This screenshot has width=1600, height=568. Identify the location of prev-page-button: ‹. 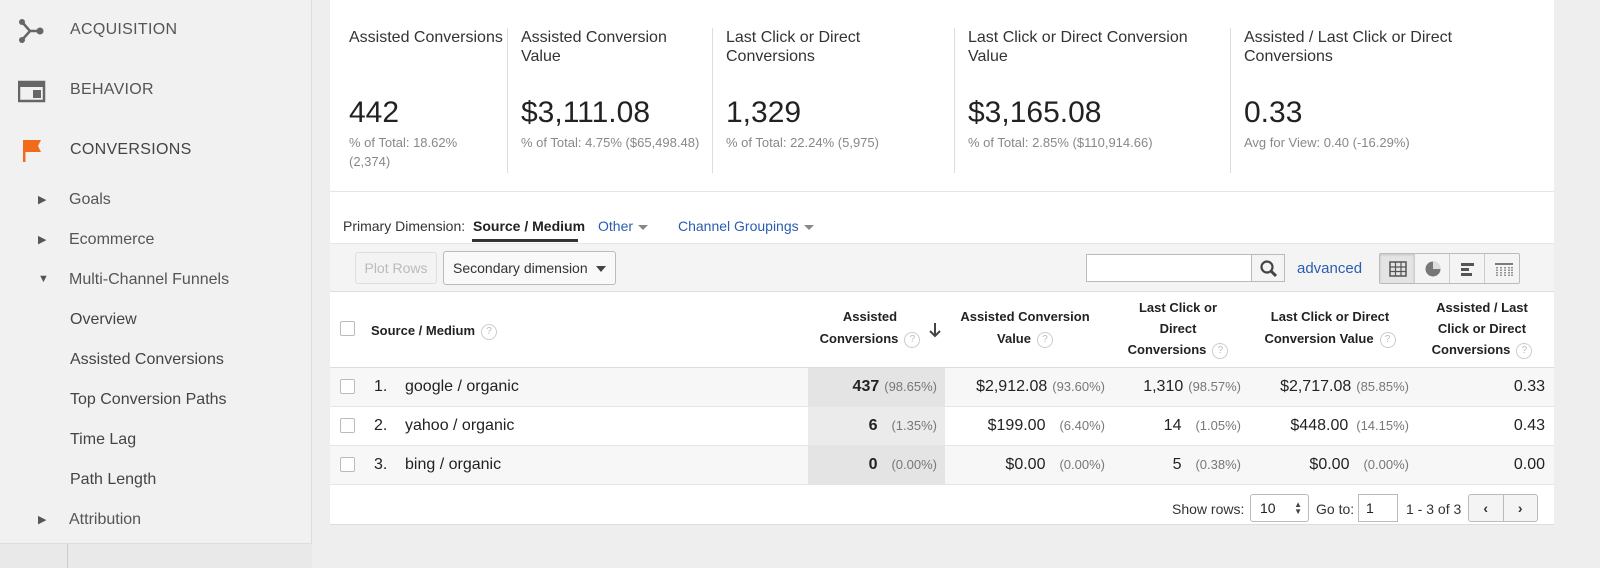
(1486, 508).